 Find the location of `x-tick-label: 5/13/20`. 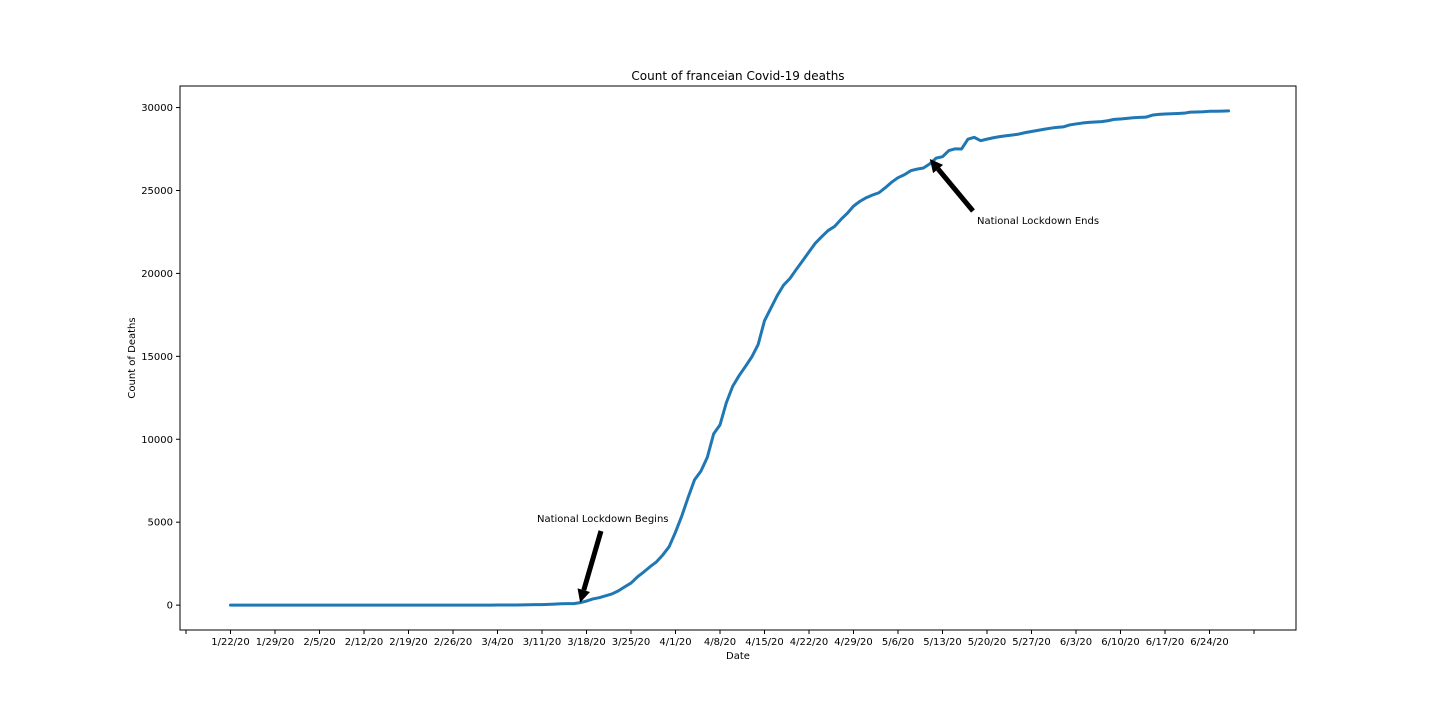

x-tick-label: 5/13/20 is located at coordinates (942, 642).